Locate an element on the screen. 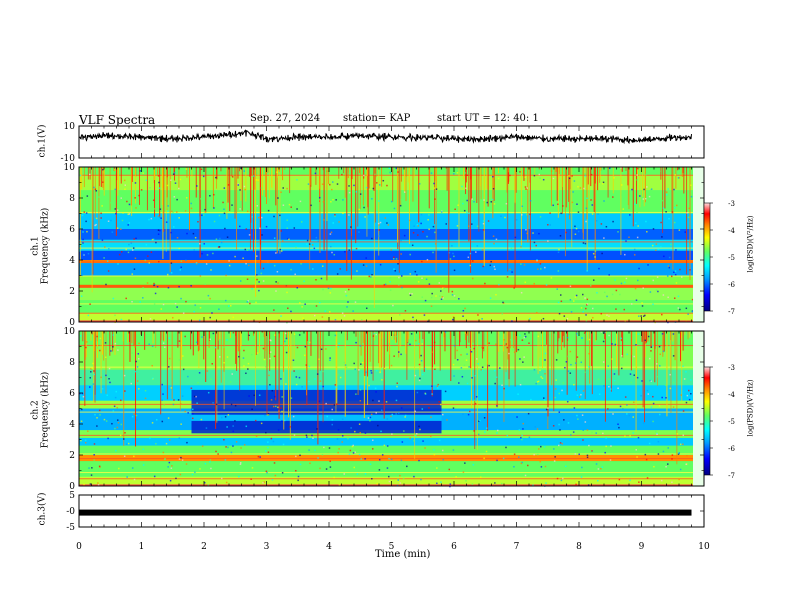 The image size is (792, 612). ytick-label: -10 is located at coordinates (68, 159).